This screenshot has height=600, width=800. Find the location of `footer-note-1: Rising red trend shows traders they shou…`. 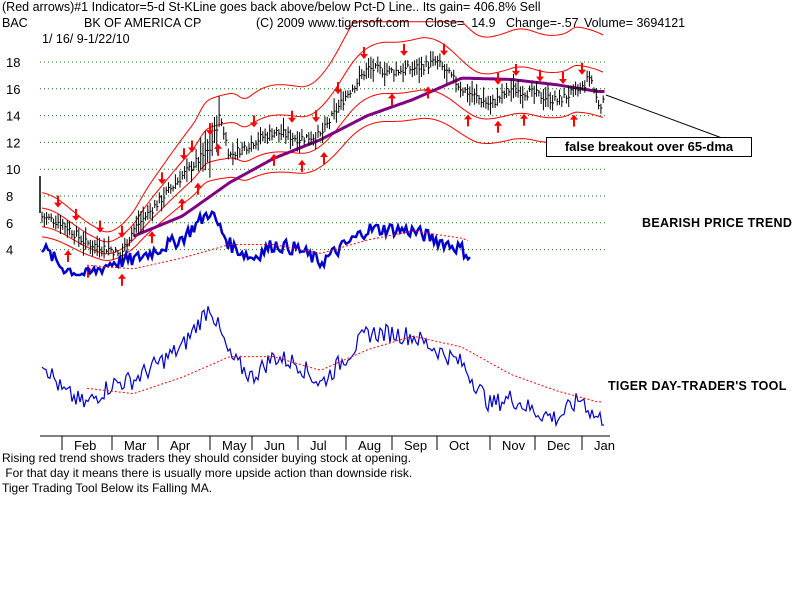

footer-note-1: Rising red trend shows traders they shou… is located at coordinates (206, 458).